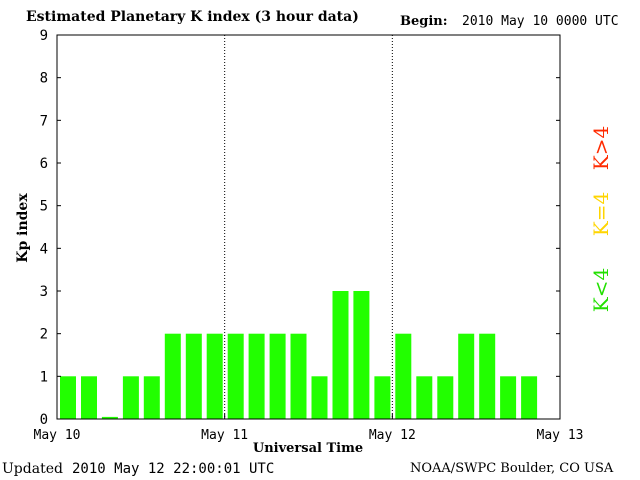 The image size is (640, 480). Describe the element at coordinates (44, 377) in the screenshot. I see `y-tick-label: 1` at that location.